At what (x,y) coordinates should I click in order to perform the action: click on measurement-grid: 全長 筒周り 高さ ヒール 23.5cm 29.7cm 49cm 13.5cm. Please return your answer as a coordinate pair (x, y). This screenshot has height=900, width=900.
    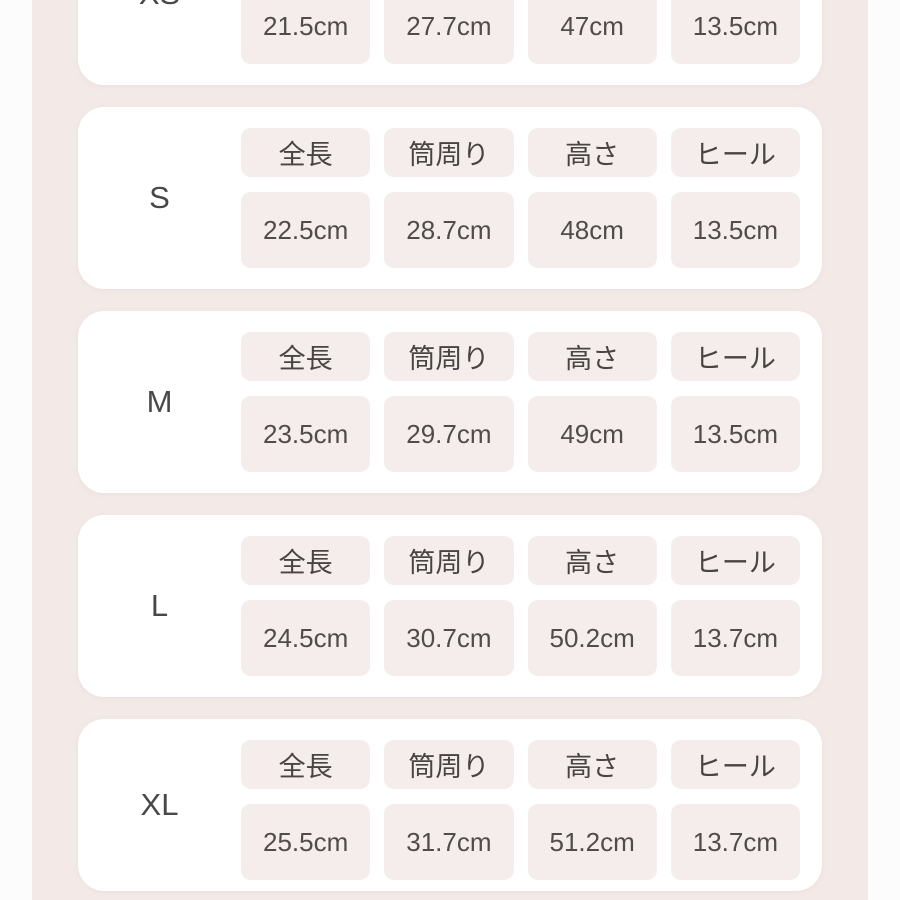
    Looking at the image, I should click on (520, 402).